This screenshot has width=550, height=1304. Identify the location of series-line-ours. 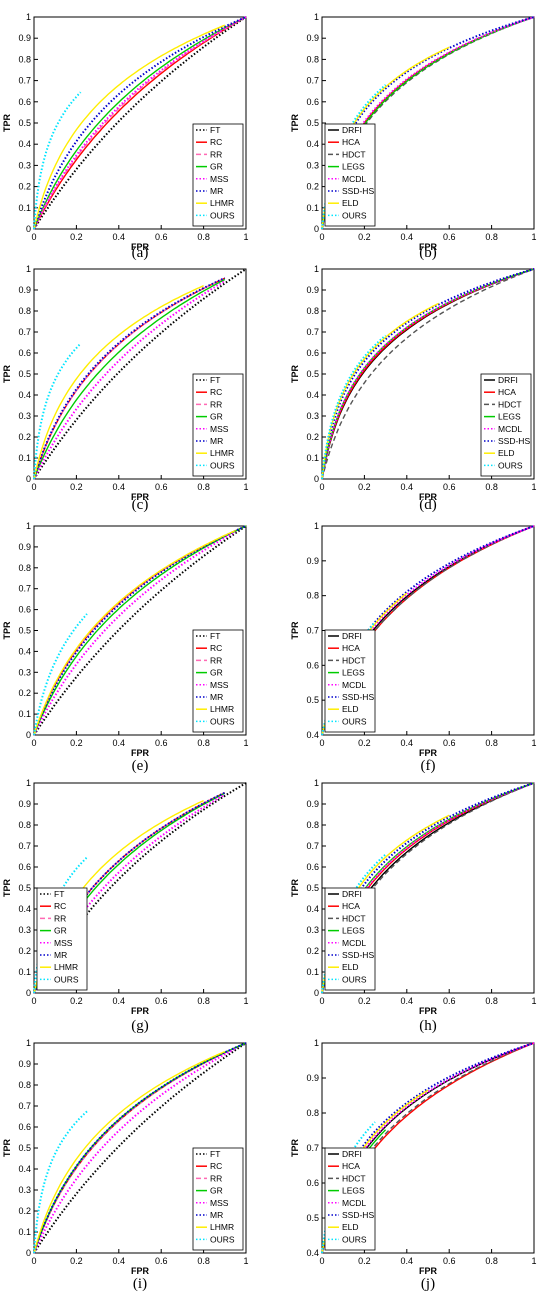
(57, 160).